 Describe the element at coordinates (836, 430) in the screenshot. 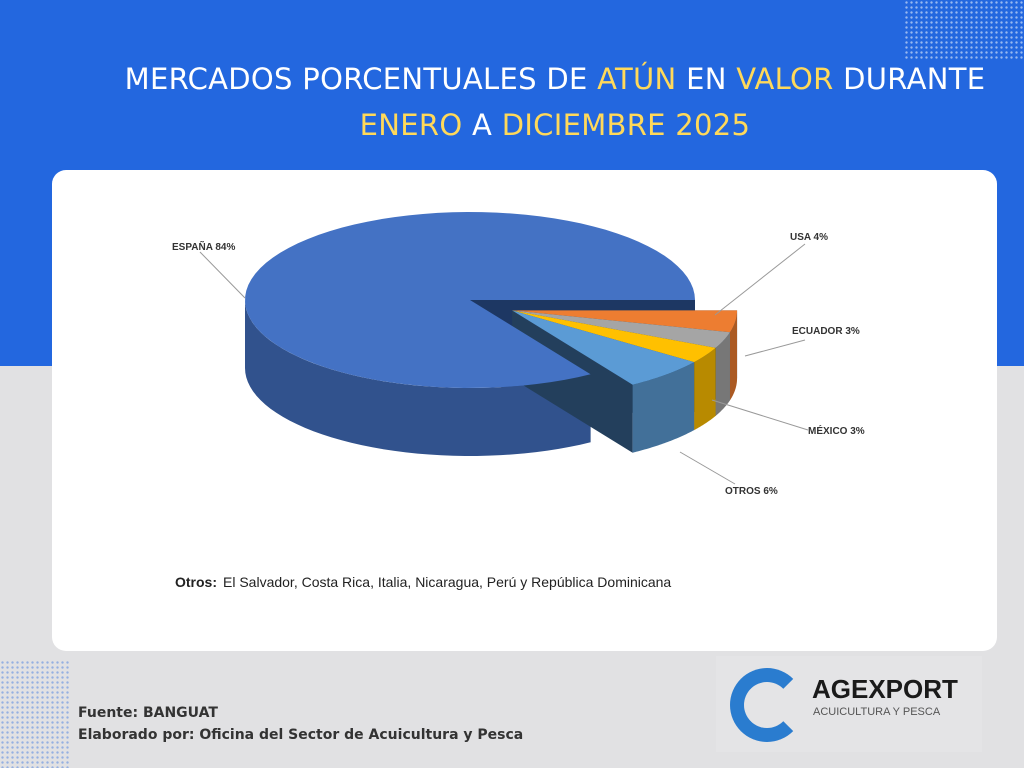

I see `data-label: MÉXICO 3%` at that location.